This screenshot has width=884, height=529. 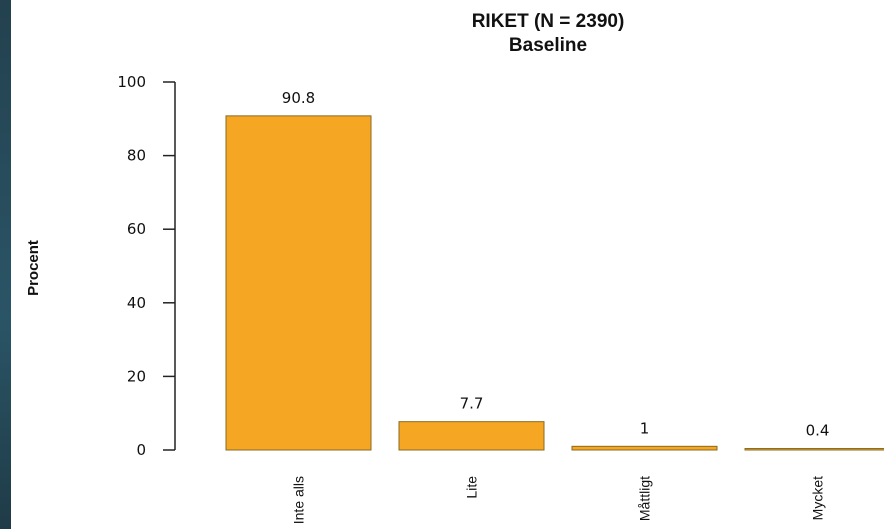 What do you see at coordinates (299, 500) in the screenshot?
I see `category-label-1: Inte alls` at bounding box center [299, 500].